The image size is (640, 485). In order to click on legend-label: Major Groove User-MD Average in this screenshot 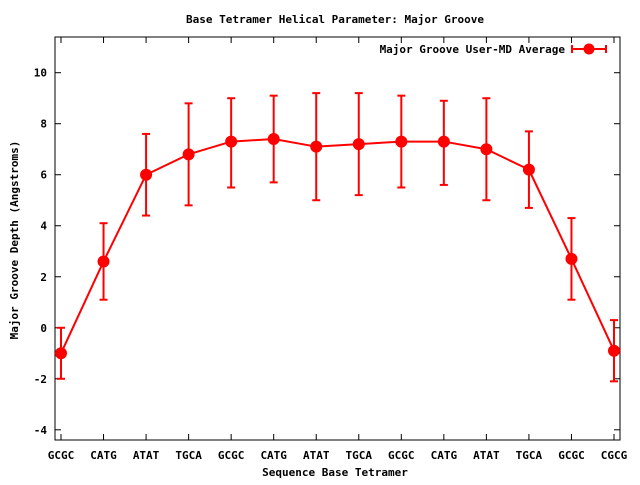, I will do `click(473, 49)`.